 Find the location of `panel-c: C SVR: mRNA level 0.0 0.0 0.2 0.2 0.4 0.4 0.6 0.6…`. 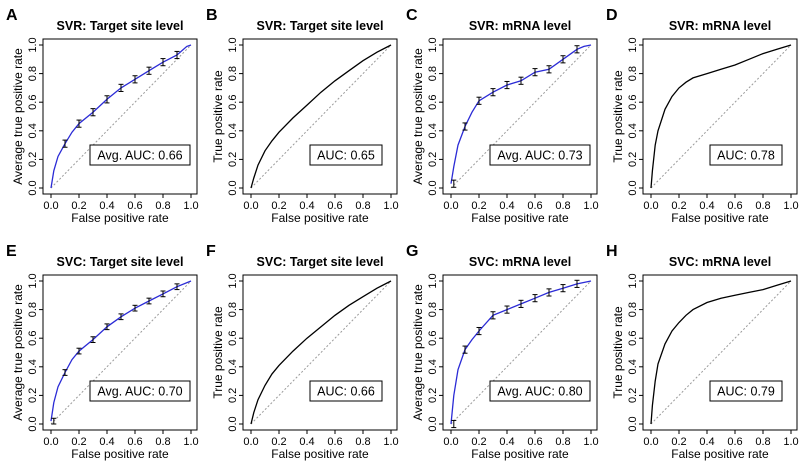

panel-c: C SVR: mRNA level 0.0 0.0 0.2 0.2 0.4 0.4 0.6 0.6… is located at coordinates (502, 116).